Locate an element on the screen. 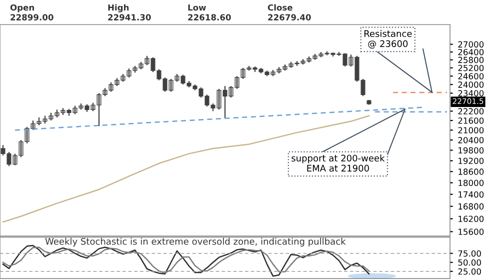 Image resolution: width=500 pixels, height=280 pixels. y-tick-label: 18000 is located at coordinates (471, 183).